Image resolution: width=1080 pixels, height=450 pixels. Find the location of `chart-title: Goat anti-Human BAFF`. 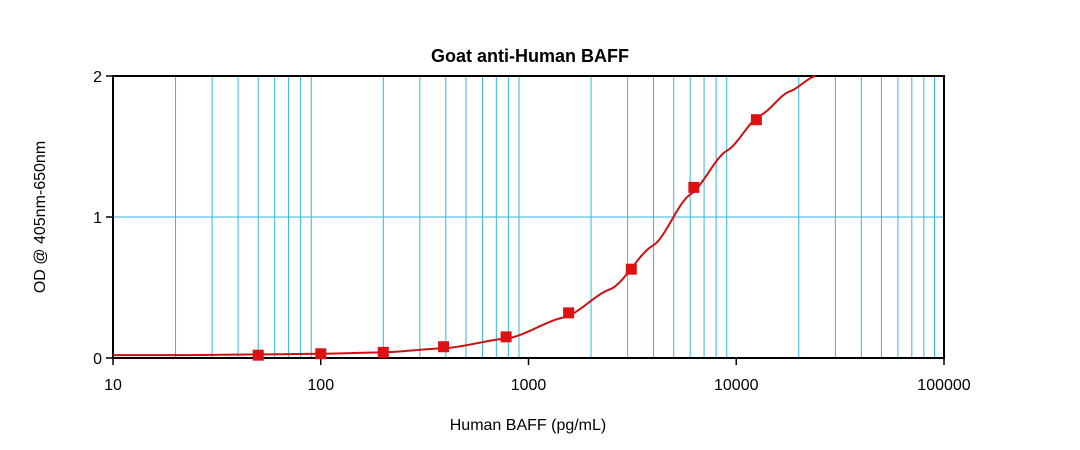

chart-title: Goat anti-Human BAFF is located at coordinates (530, 56).